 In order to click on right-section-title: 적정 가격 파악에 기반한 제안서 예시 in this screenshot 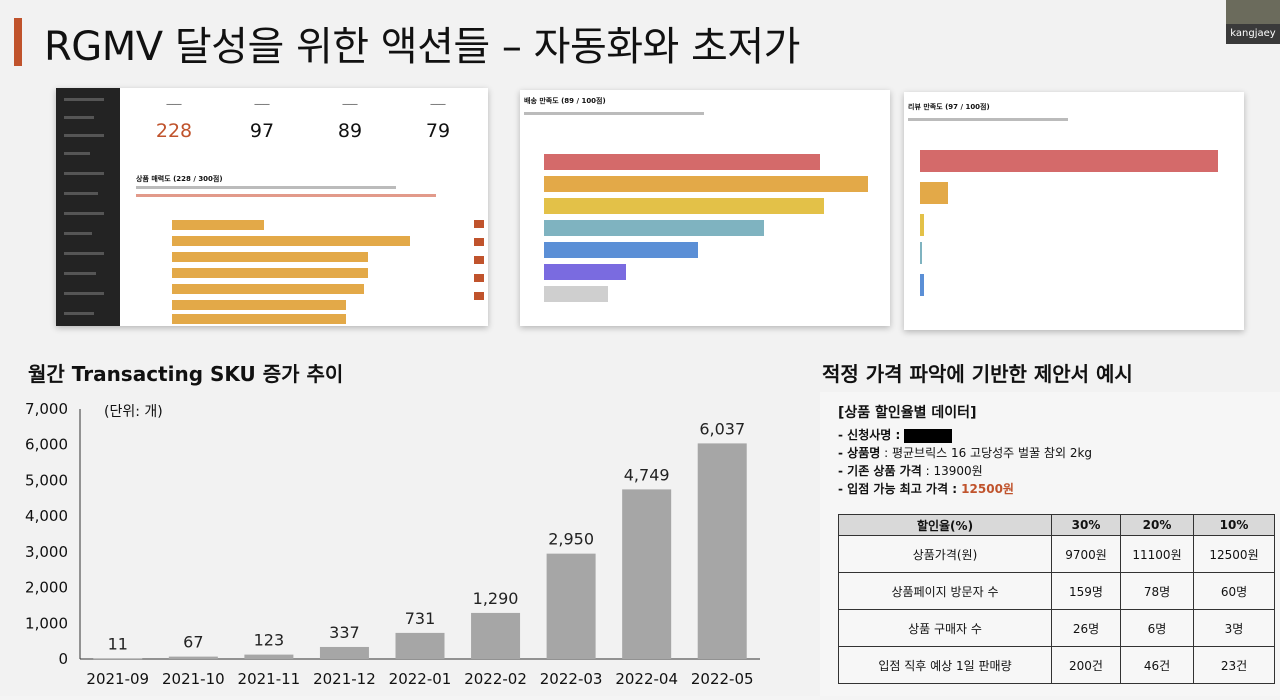, I will do `click(977, 374)`.